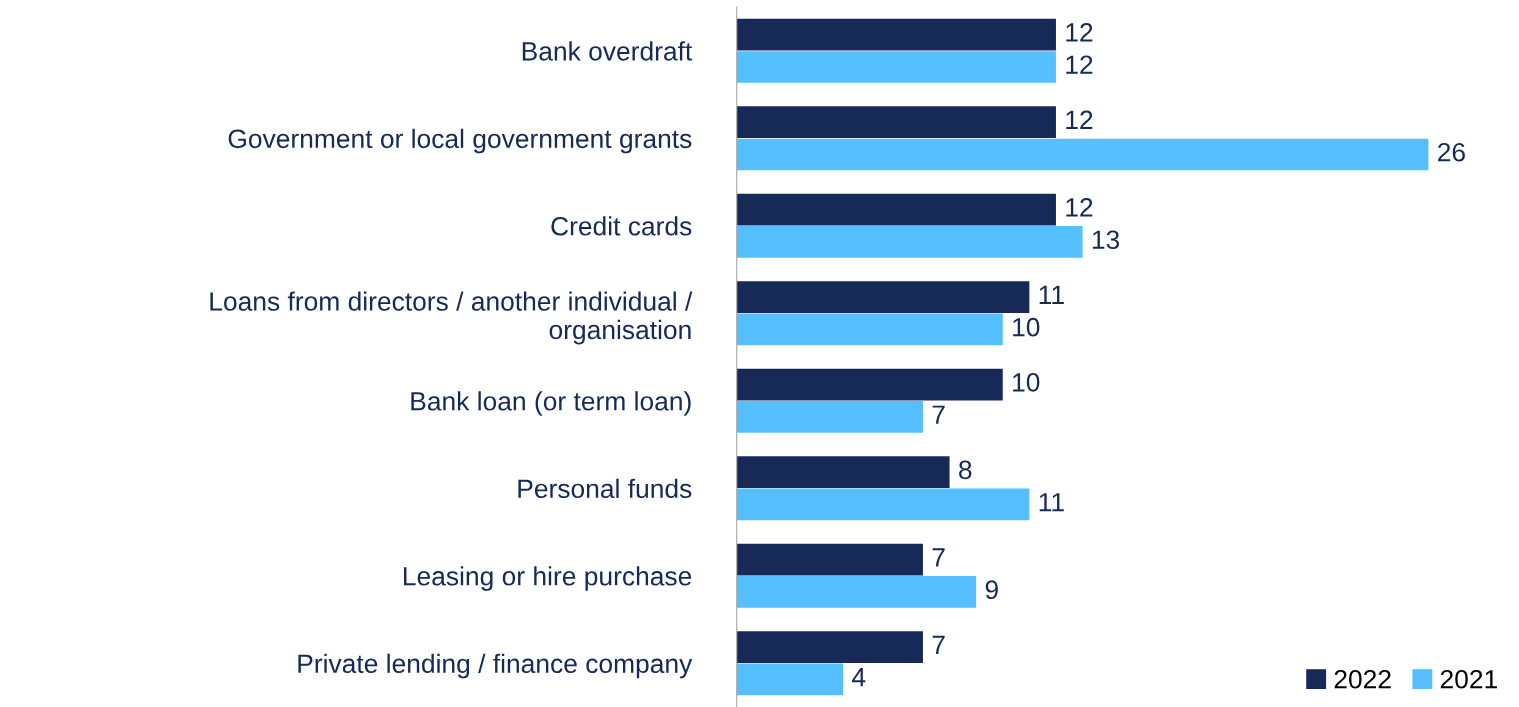 This screenshot has height=707, width=1519. What do you see at coordinates (1362, 679) in the screenshot?
I see `legend-label: 2022` at bounding box center [1362, 679].